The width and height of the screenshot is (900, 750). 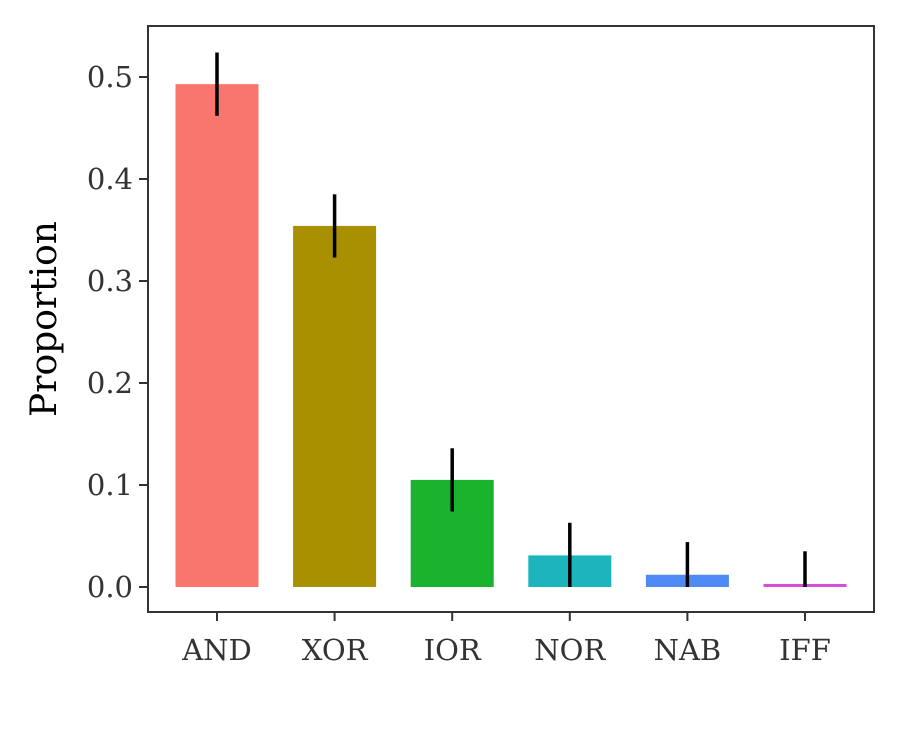 What do you see at coordinates (110, 383) in the screenshot?
I see `y-tick-label: 0.2` at bounding box center [110, 383].